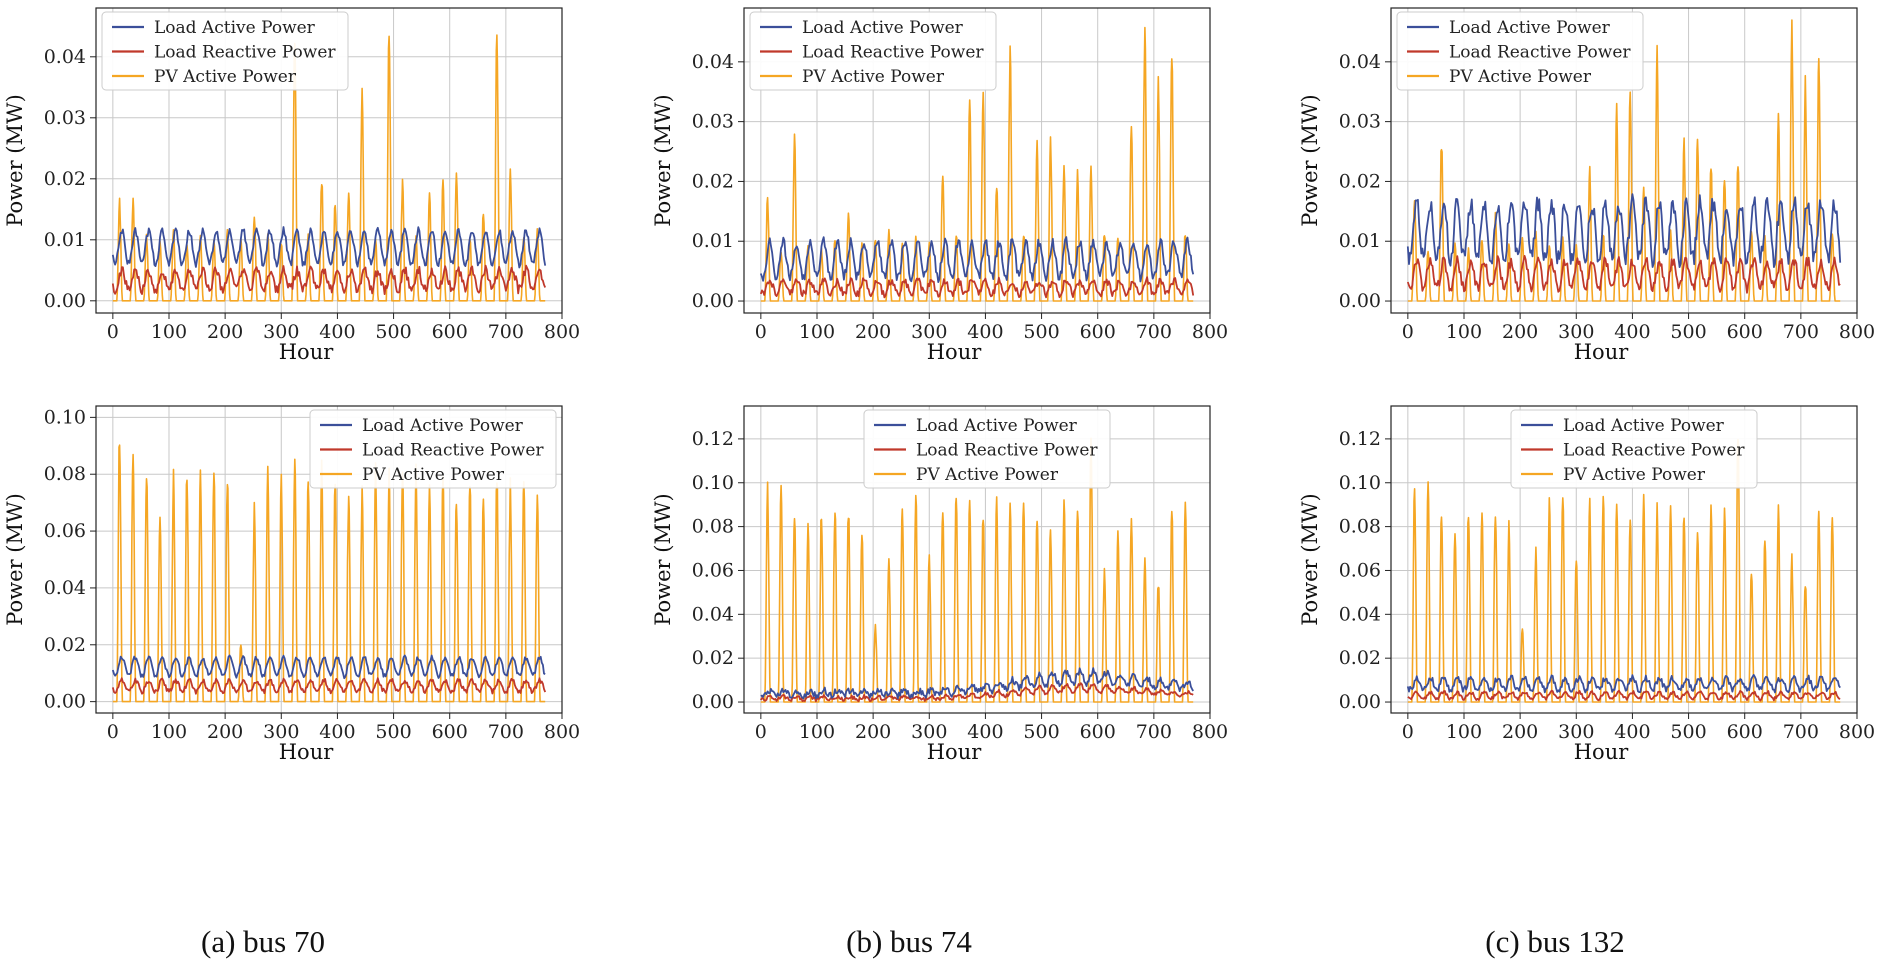  Describe the element at coordinates (909, 941) in the screenshot. I see `caption-bus-74: (b) bus 74` at that location.